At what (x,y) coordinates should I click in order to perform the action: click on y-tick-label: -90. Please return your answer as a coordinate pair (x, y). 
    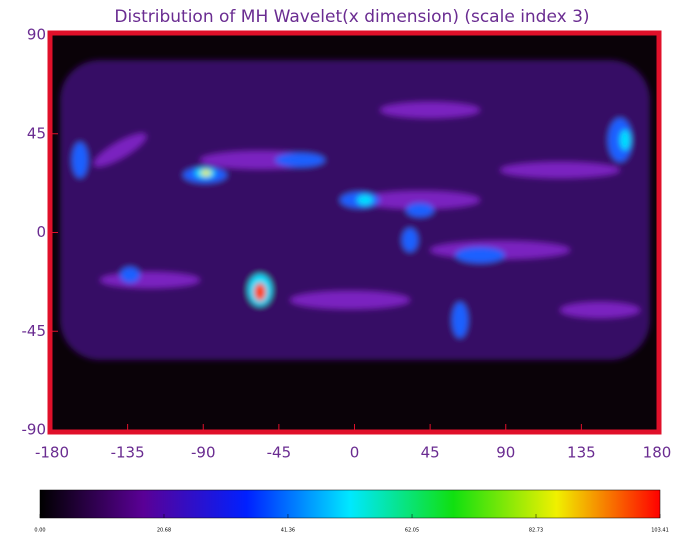
    Looking at the image, I should click on (34, 430).